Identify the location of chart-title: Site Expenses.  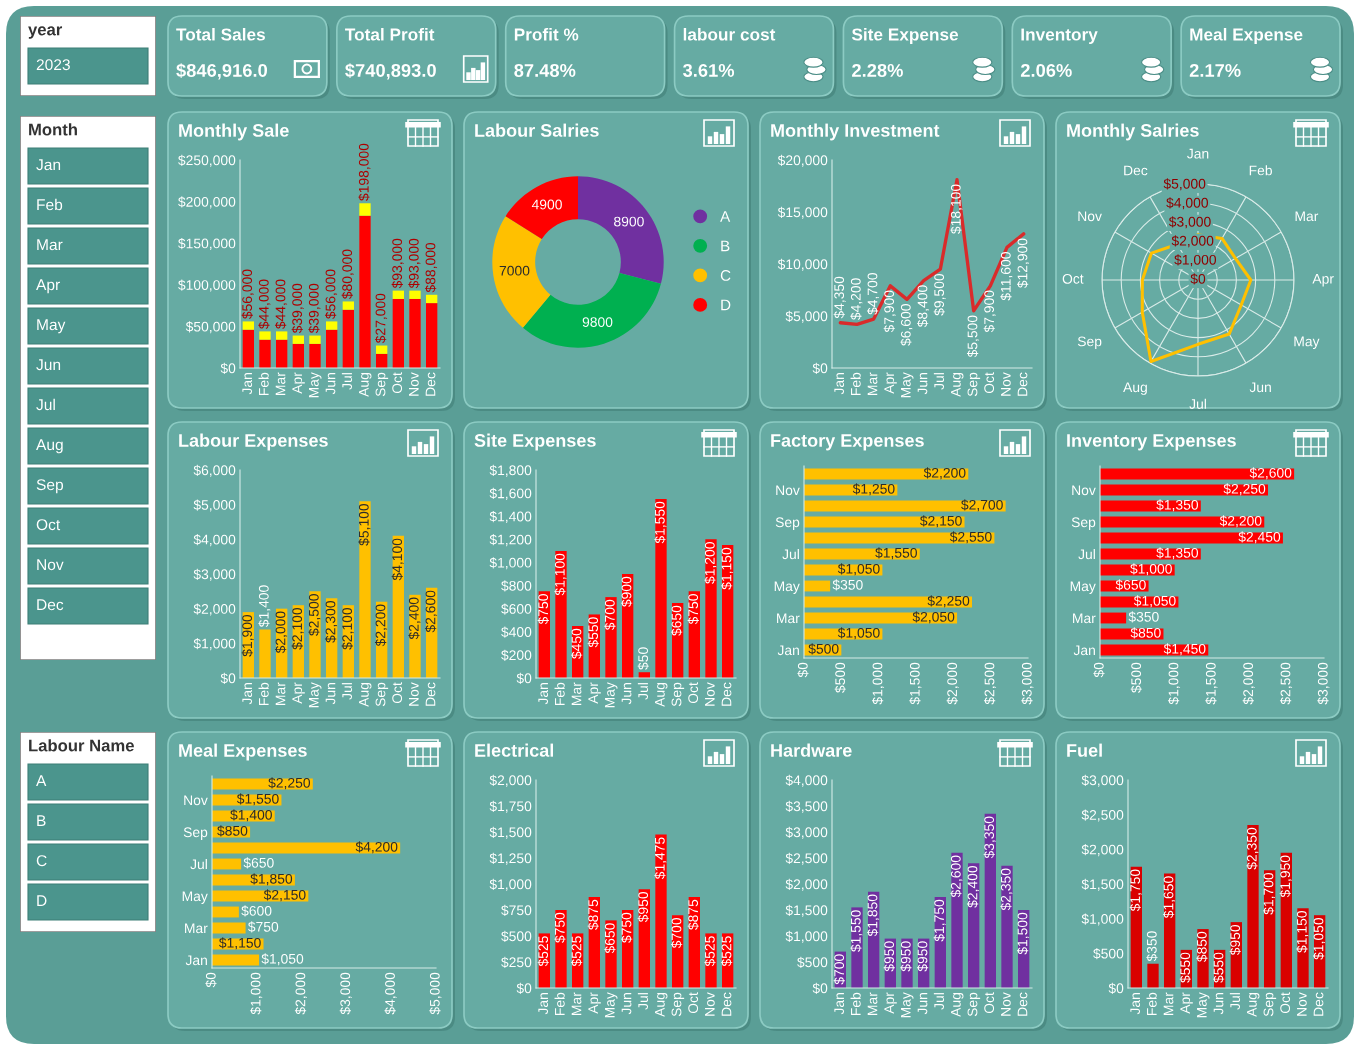
(535, 442).